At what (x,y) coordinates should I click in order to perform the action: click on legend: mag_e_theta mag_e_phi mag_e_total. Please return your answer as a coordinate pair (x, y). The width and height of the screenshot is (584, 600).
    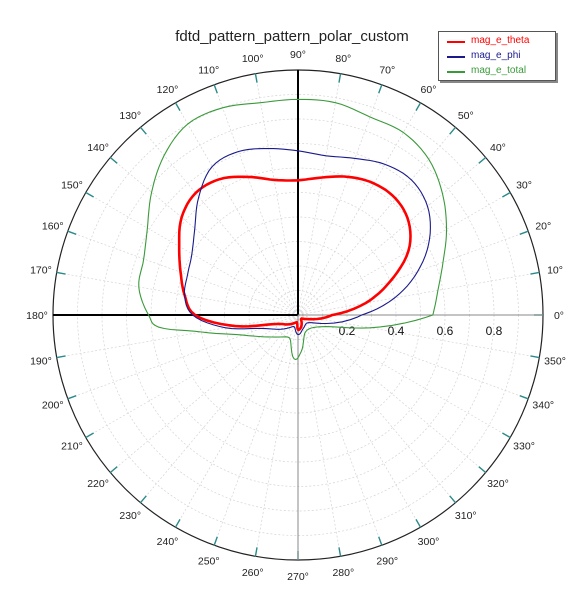
    Looking at the image, I should click on (497, 56).